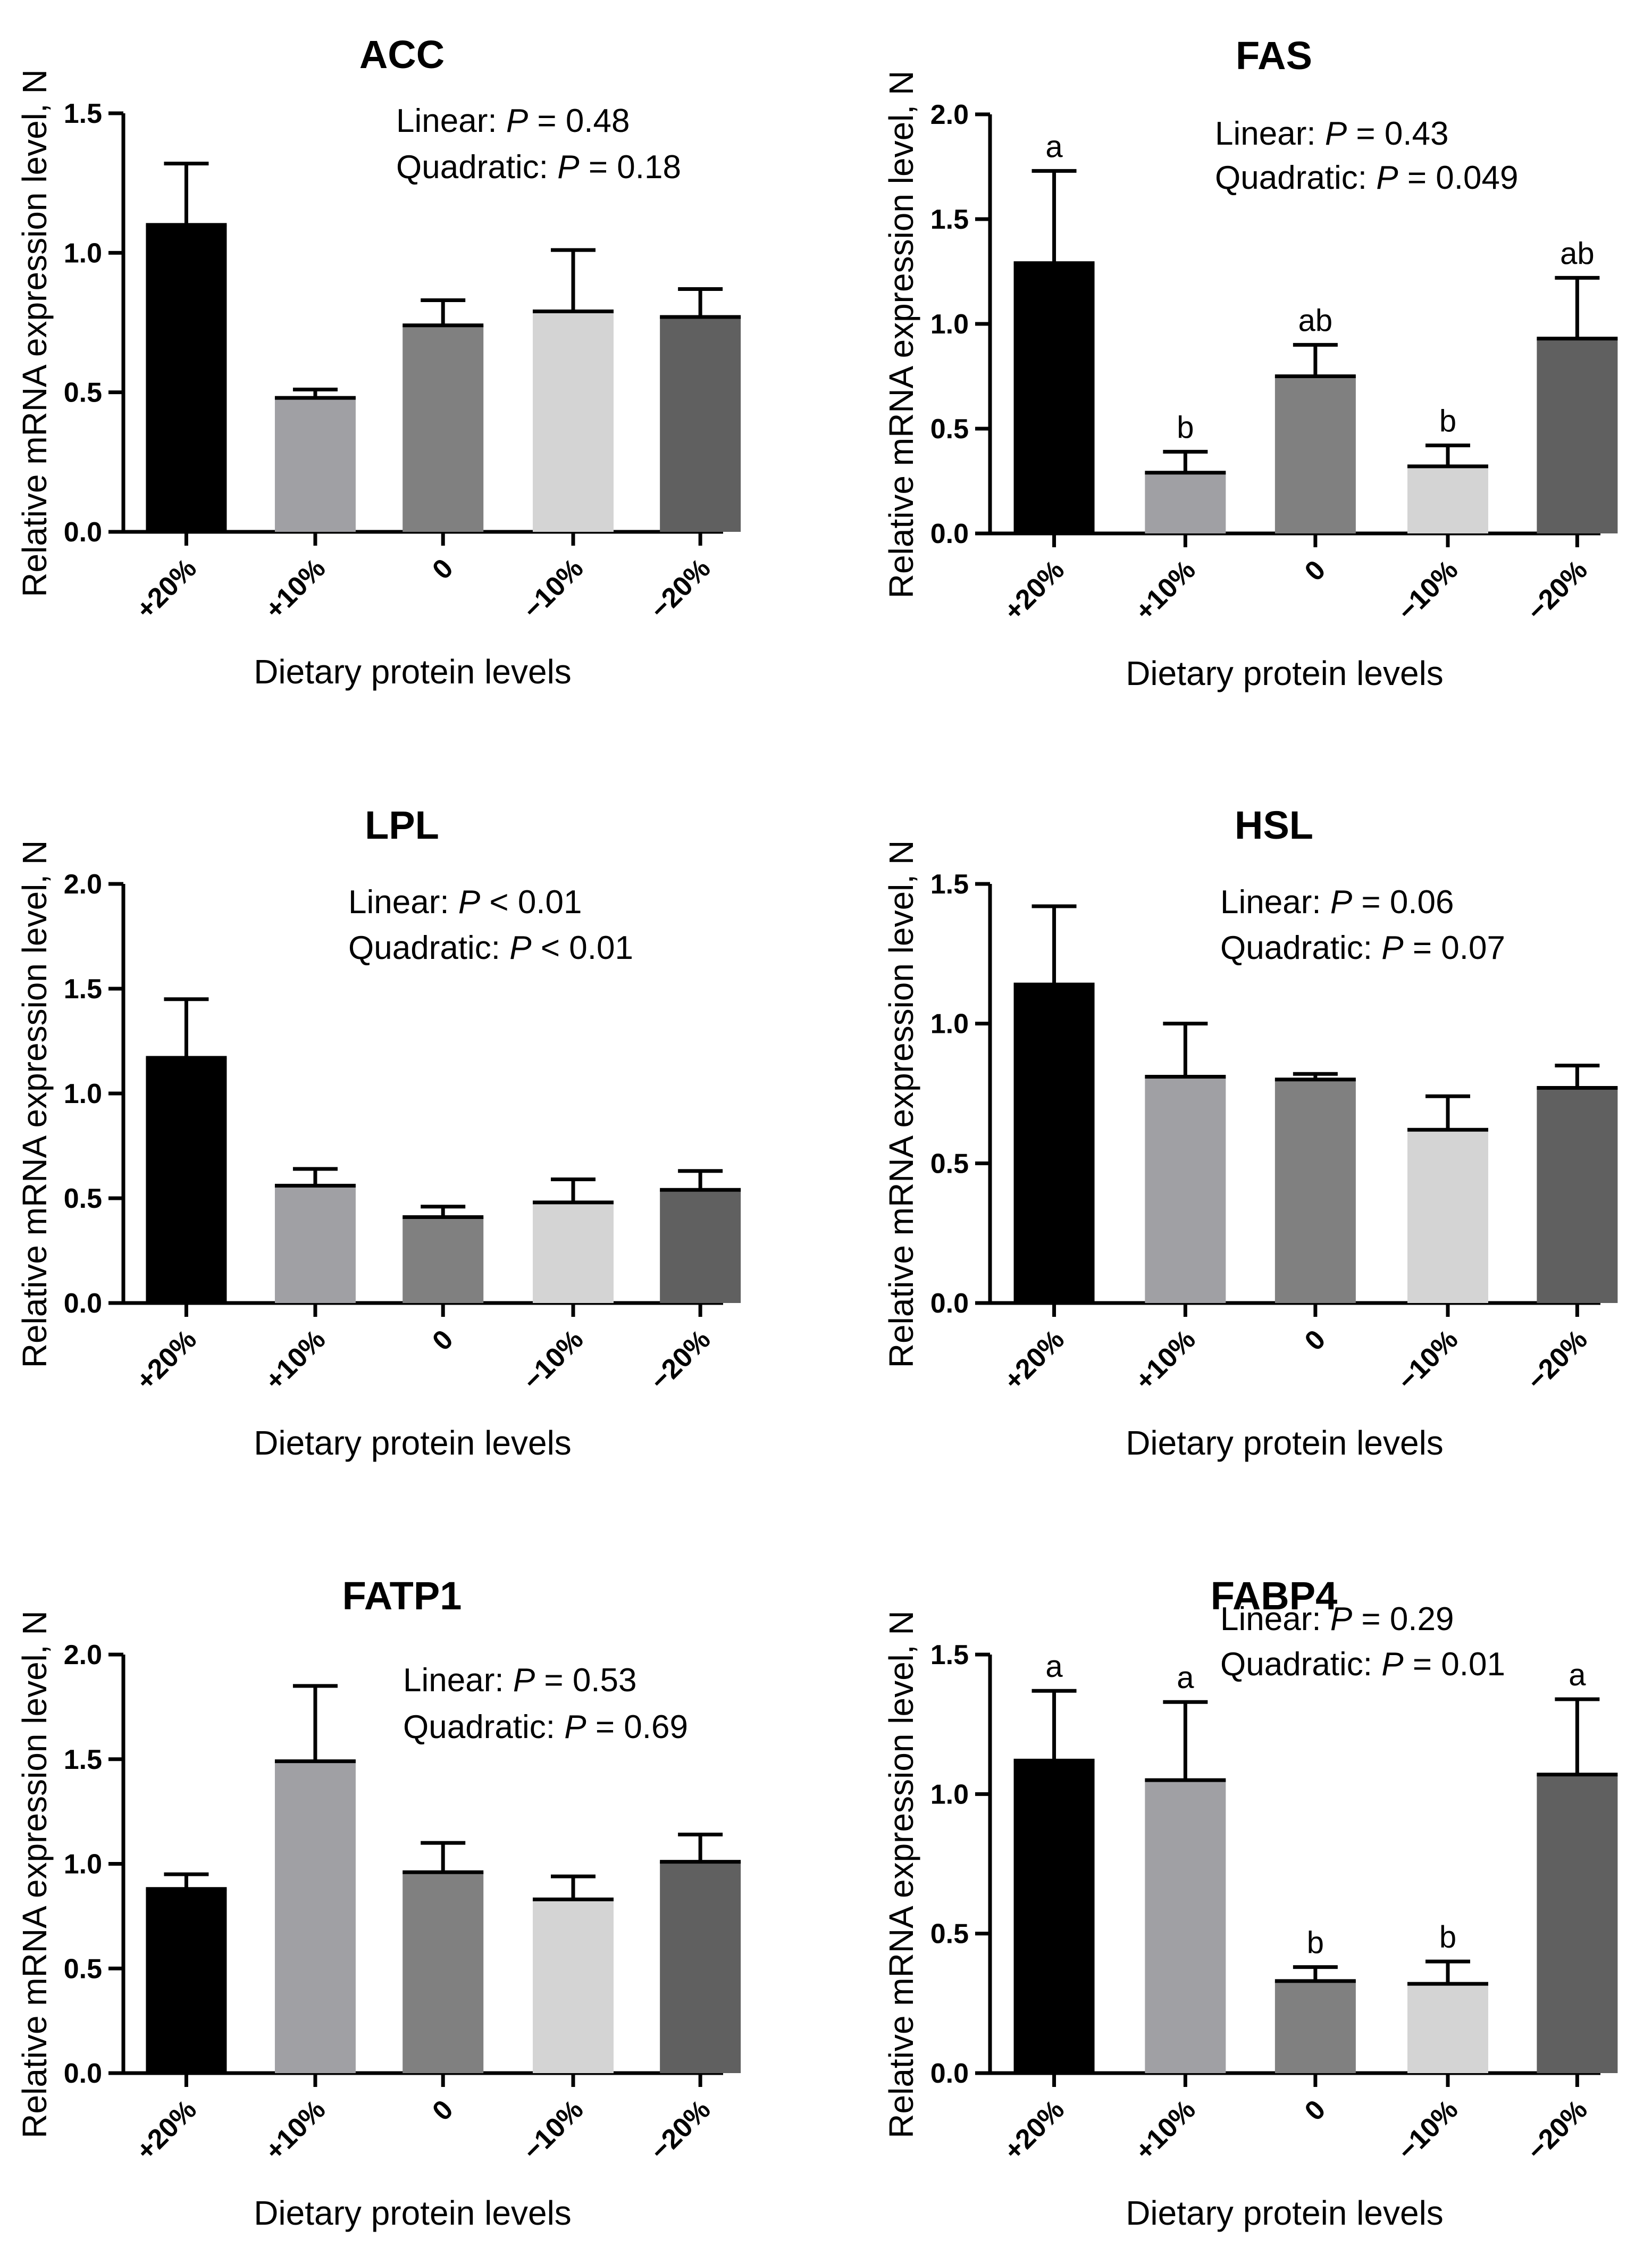  What do you see at coordinates (1337, 902) in the screenshot?
I see `linear-p-annotation: Linear: P = 0.06` at bounding box center [1337, 902].